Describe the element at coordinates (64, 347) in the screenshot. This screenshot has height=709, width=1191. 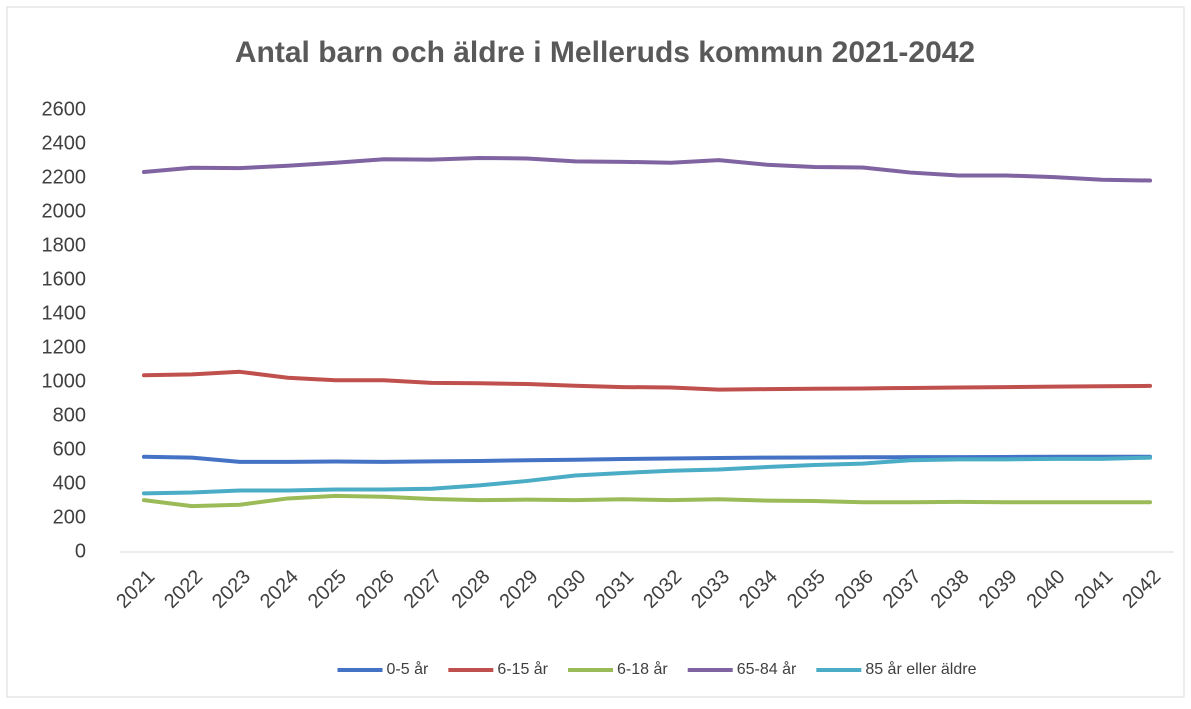
I see `y-tick-label: 1200` at that location.